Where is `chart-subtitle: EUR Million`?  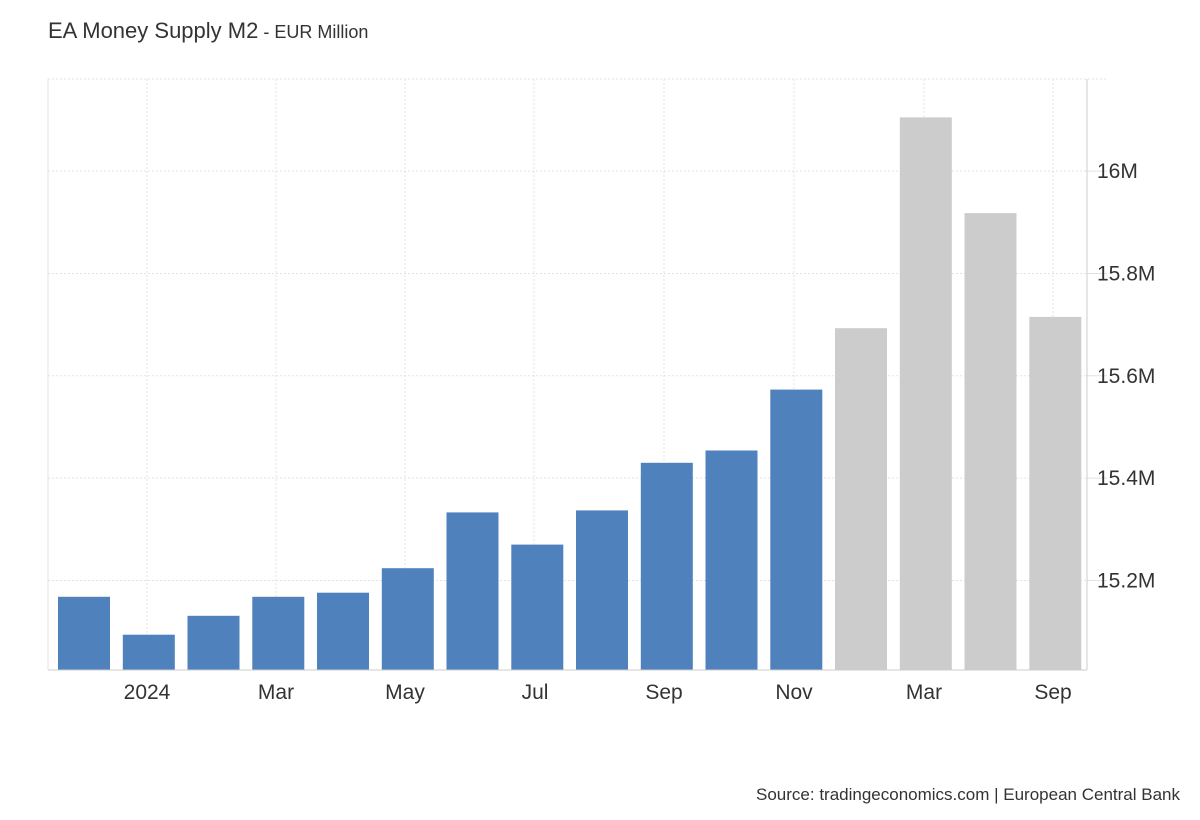 chart-subtitle: EUR Million is located at coordinates (321, 32).